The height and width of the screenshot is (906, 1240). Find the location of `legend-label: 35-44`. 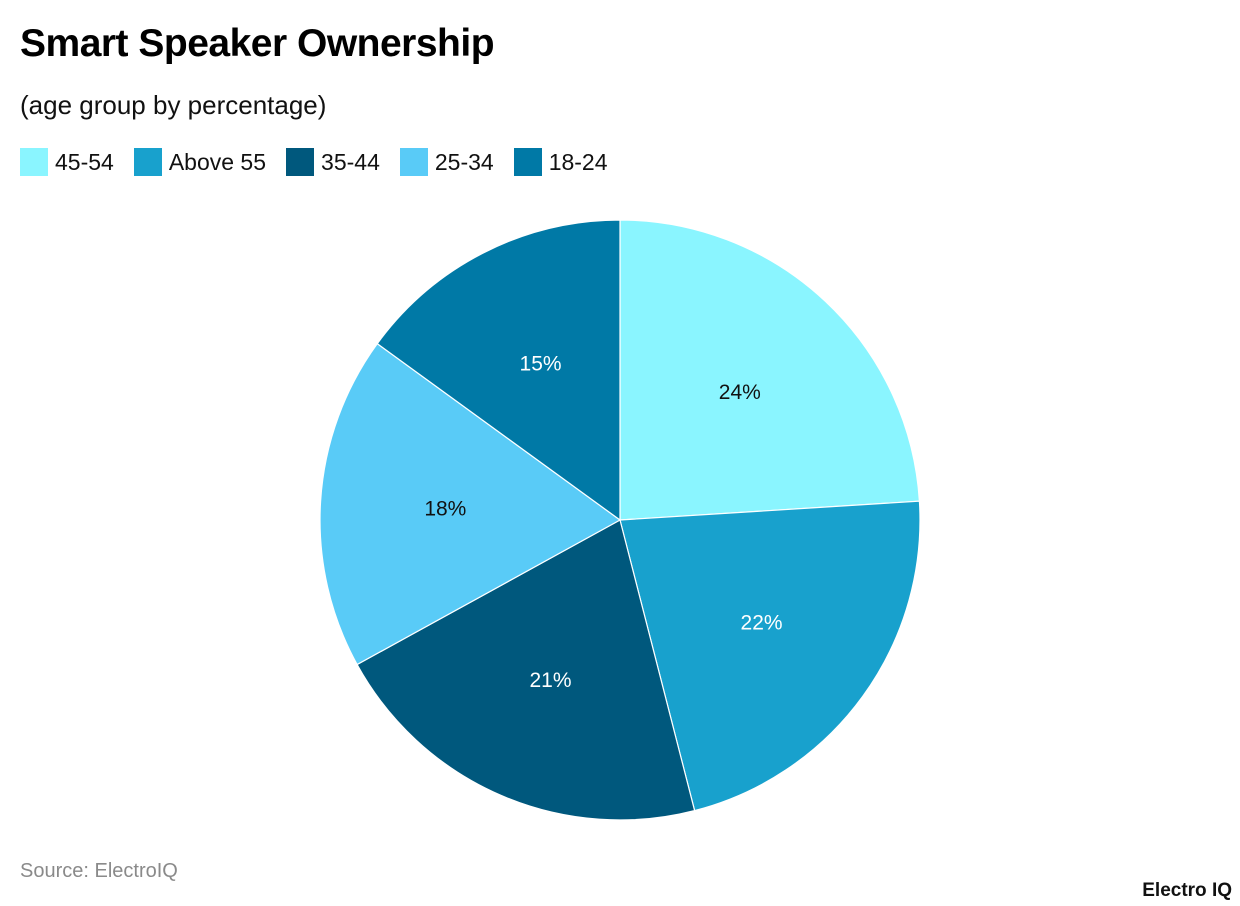

legend-label: 35-44 is located at coordinates (350, 161).